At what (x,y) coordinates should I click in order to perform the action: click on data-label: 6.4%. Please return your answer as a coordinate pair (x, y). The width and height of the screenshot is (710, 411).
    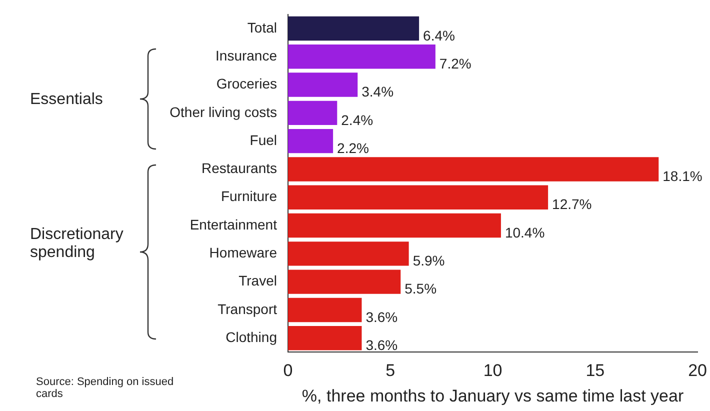
    Looking at the image, I should click on (439, 35).